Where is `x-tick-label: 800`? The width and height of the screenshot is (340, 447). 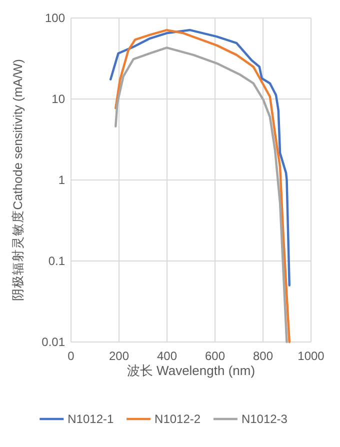
x-tick-label: 800 is located at coordinates (263, 356).